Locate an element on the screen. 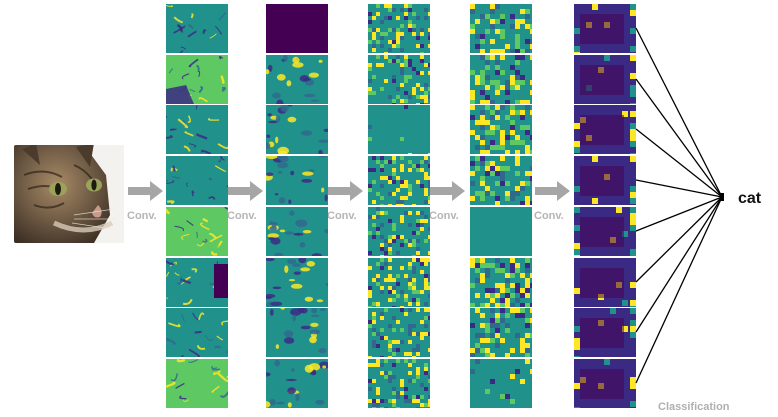  classification-label: Classification is located at coordinates (694, 407).